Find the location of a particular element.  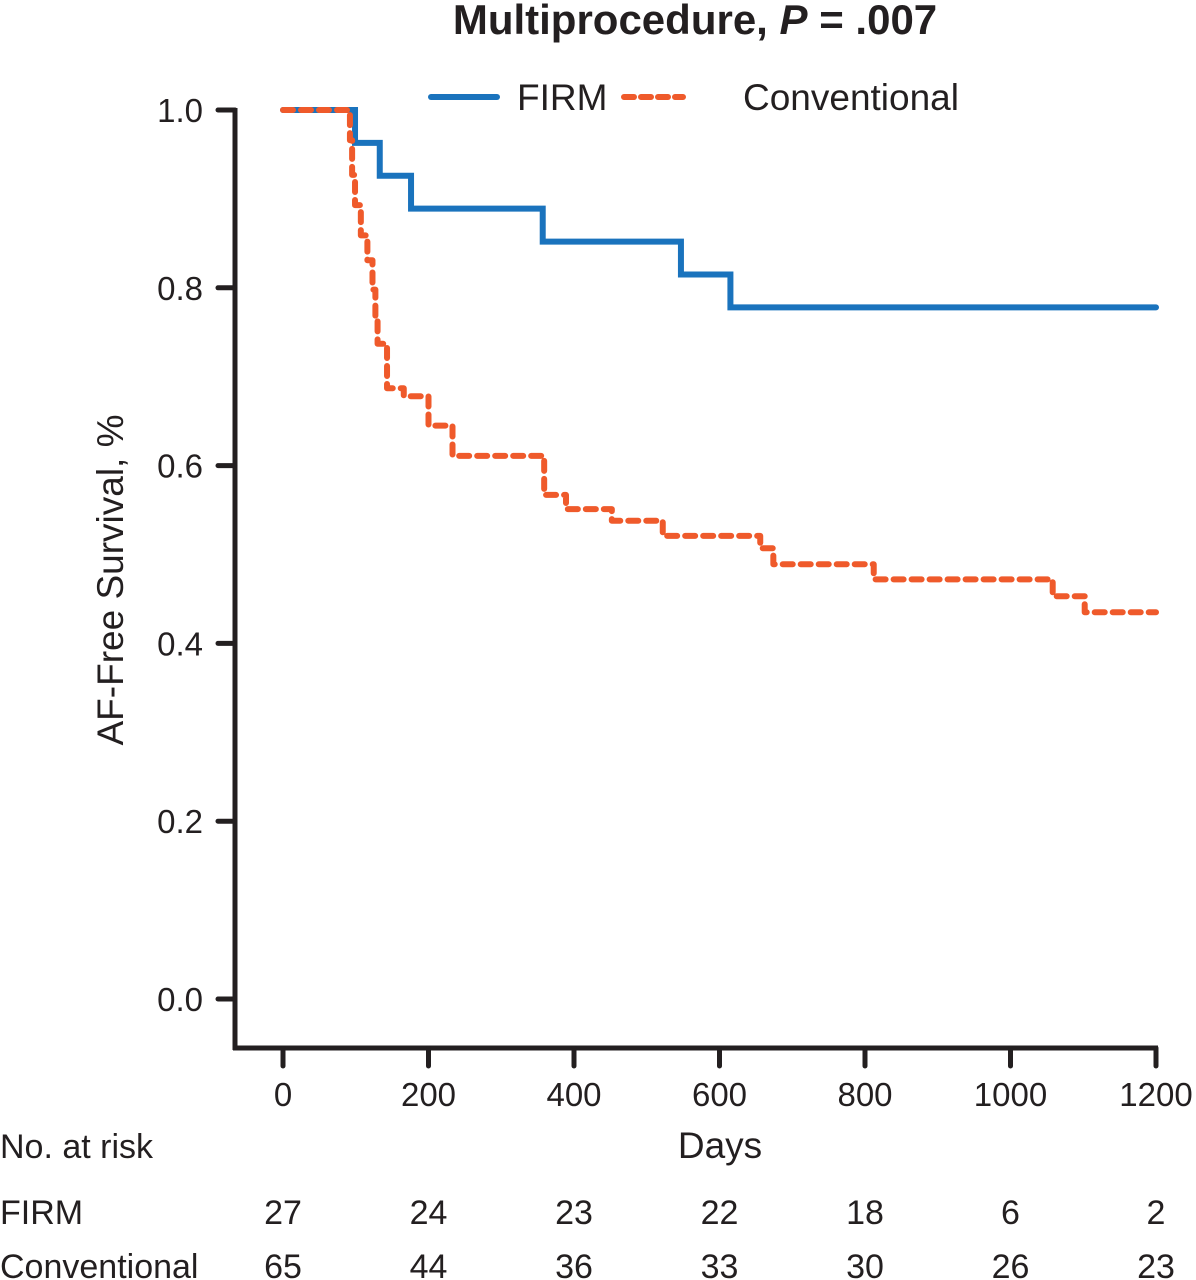

risk-count: 2 is located at coordinates (1156, 1213).